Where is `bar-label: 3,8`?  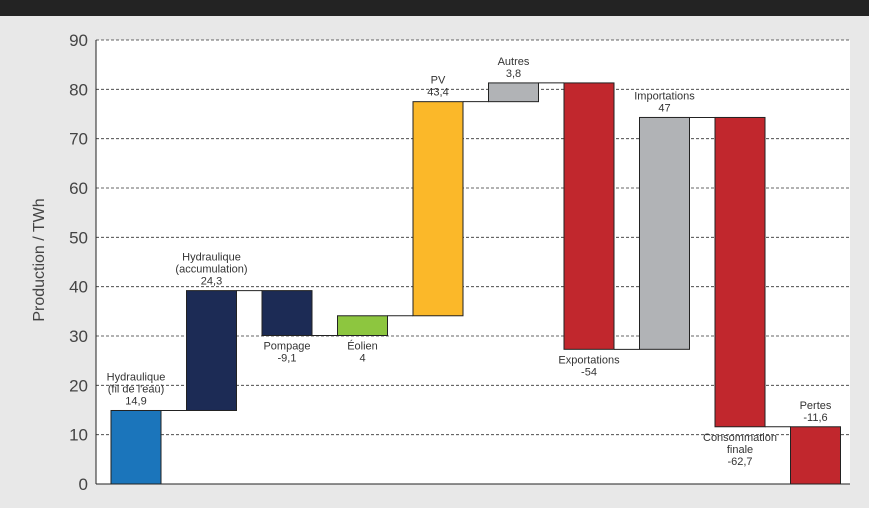
bar-label: 3,8 is located at coordinates (513, 74).